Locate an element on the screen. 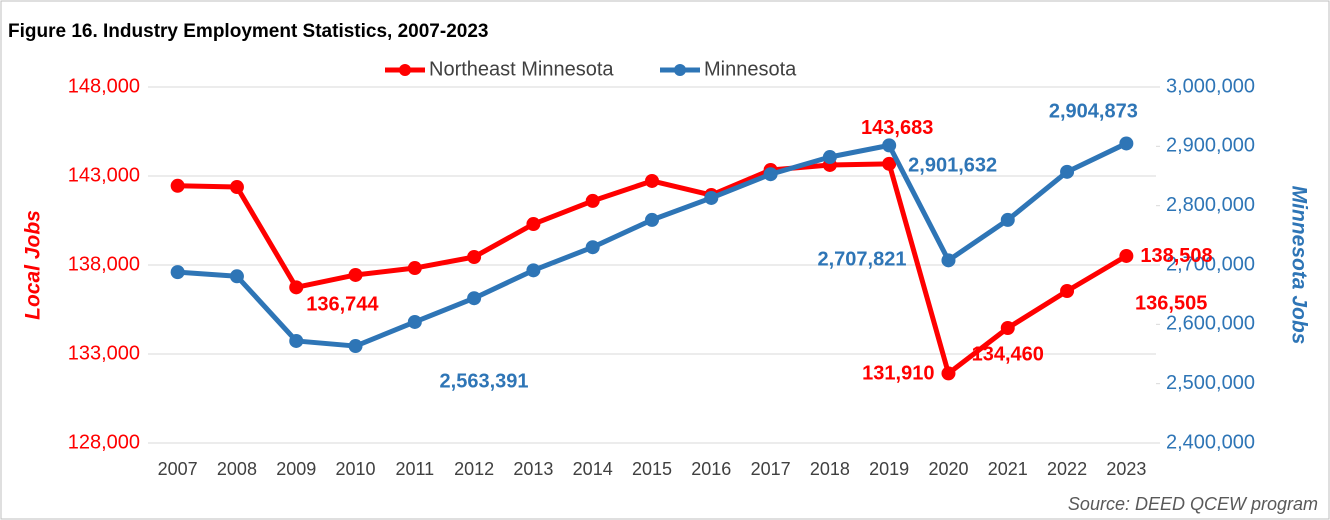 The image size is (1330, 520). data-label: 136,744 is located at coordinates (342, 305).